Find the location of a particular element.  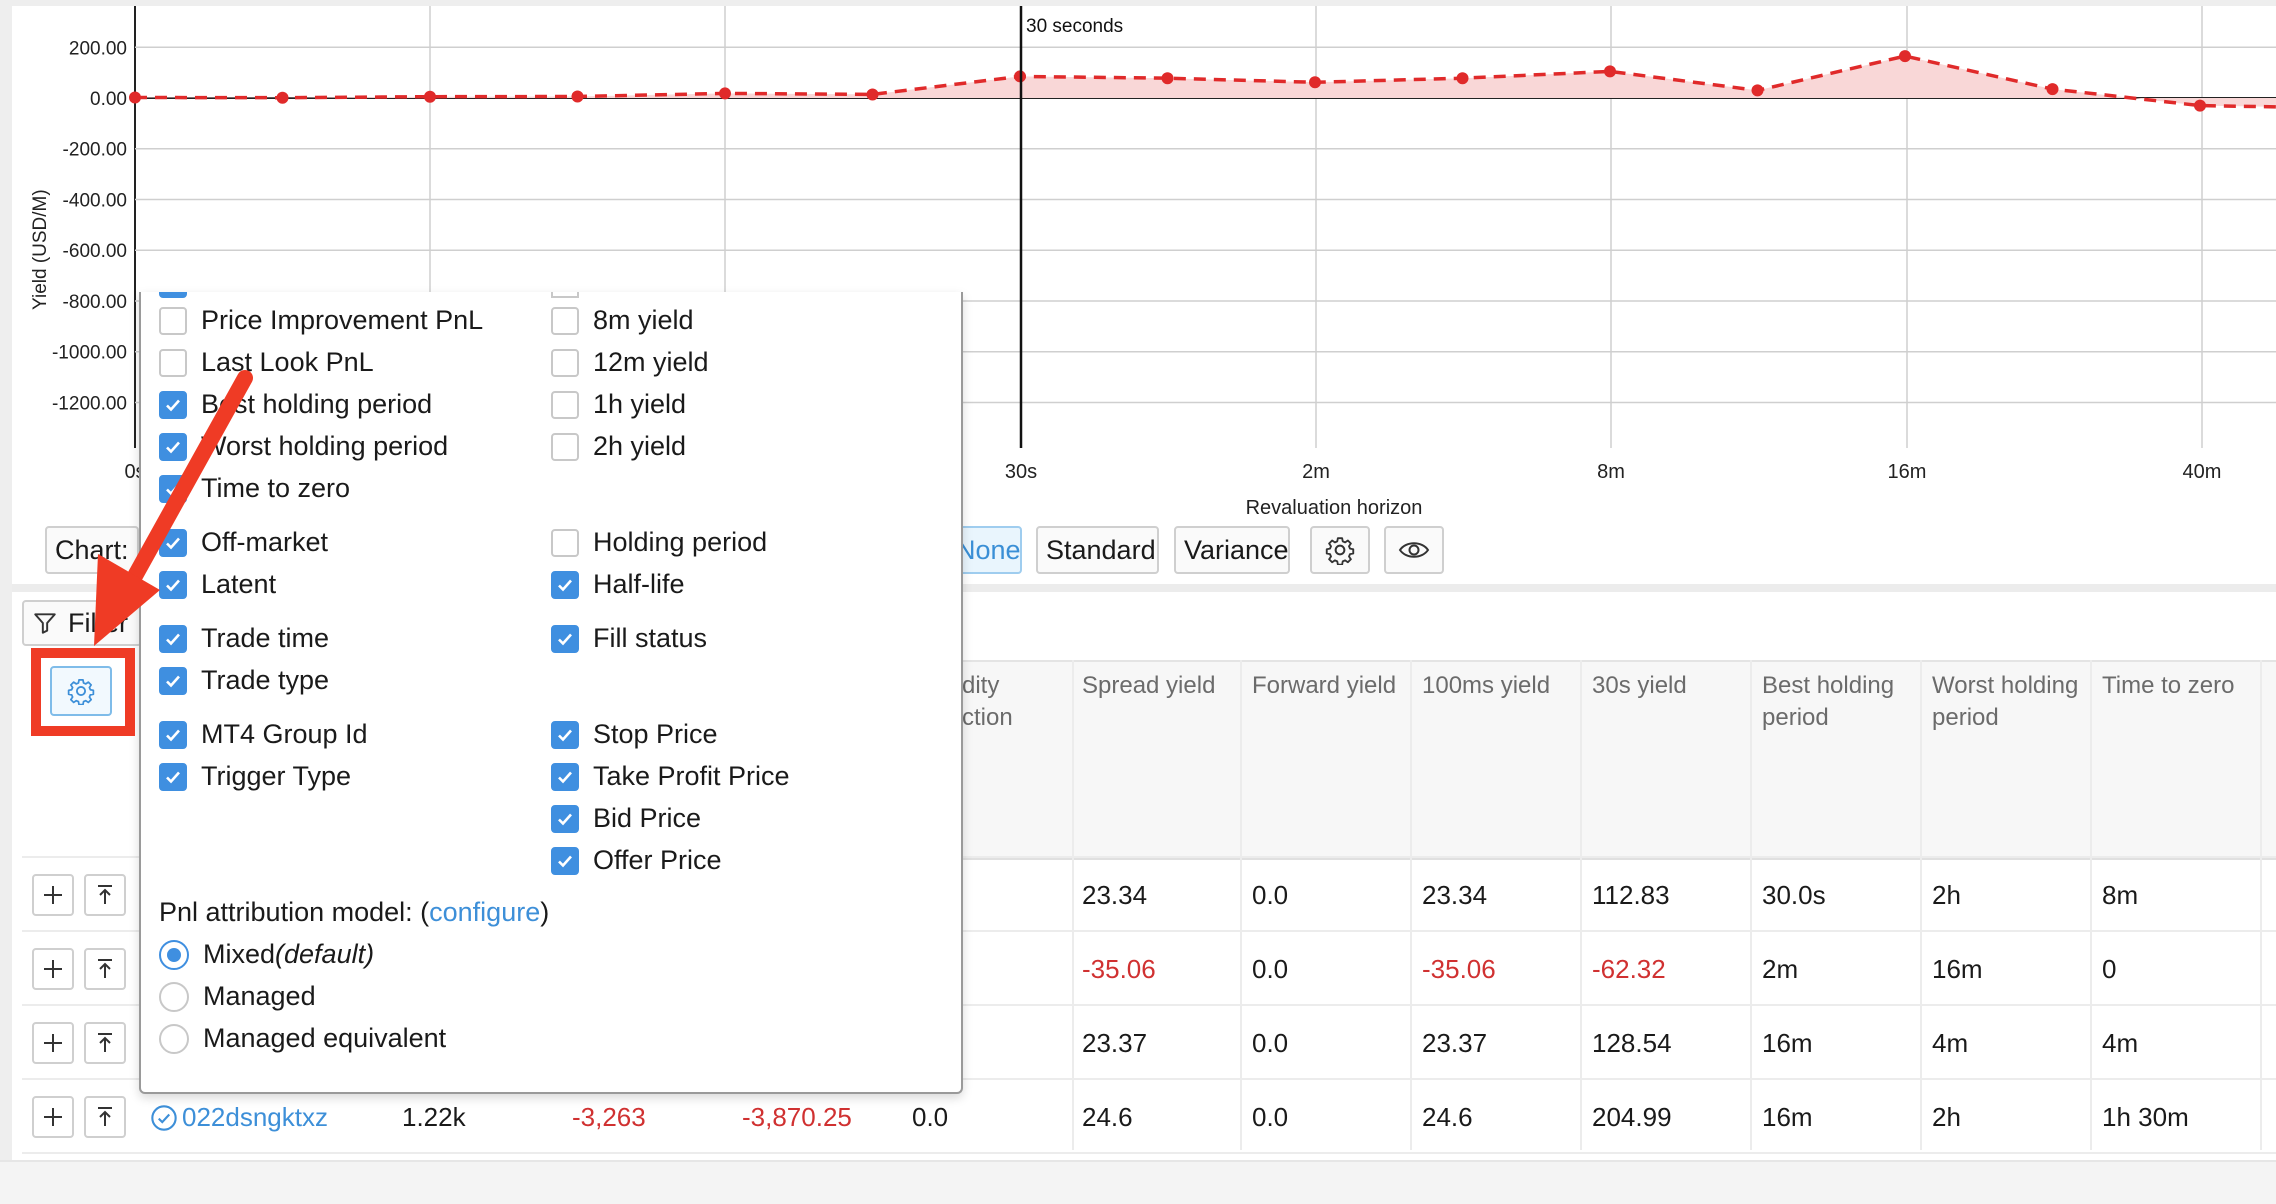

cell-30s-yield: 128.54 is located at coordinates (1632, 1043).